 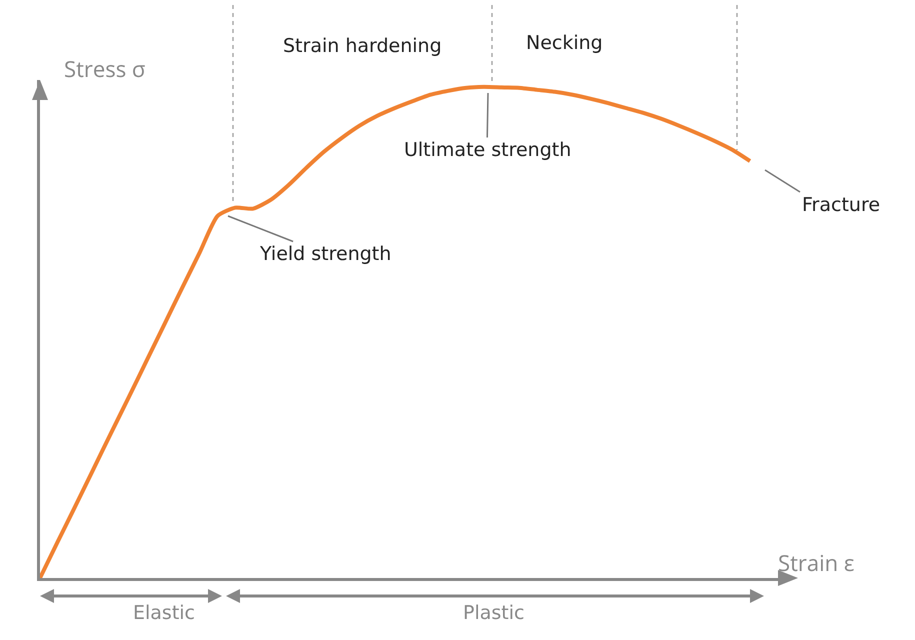 What do you see at coordinates (564, 43) in the screenshot?
I see `text: Necking` at bounding box center [564, 43].